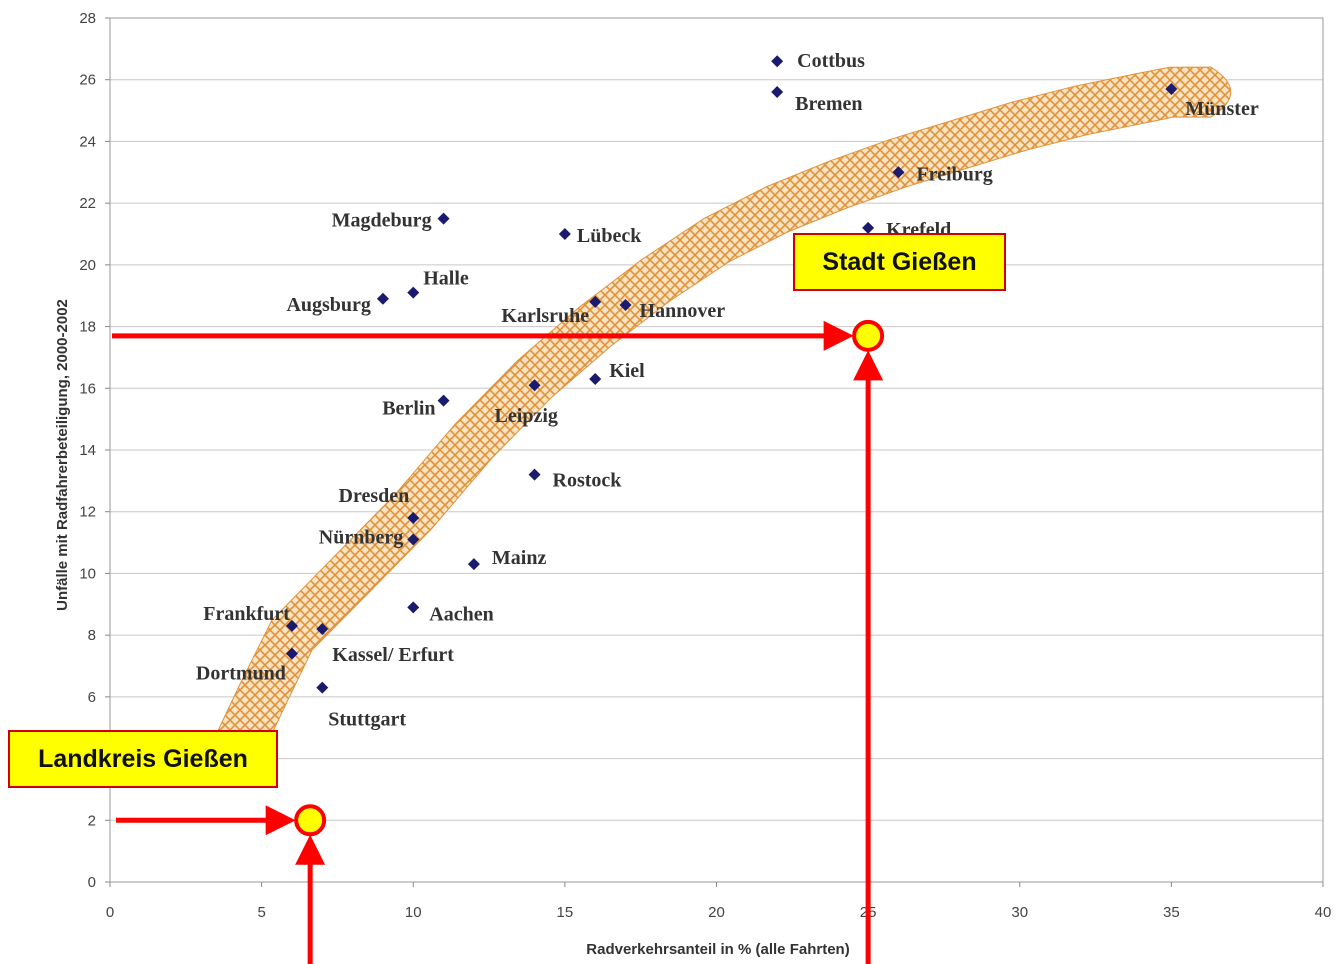 This screenshot has width=1339, height=964. Describe the element at coordinates (87, 573) in the screenshot. I see `y-tick-label: 10` at that location.